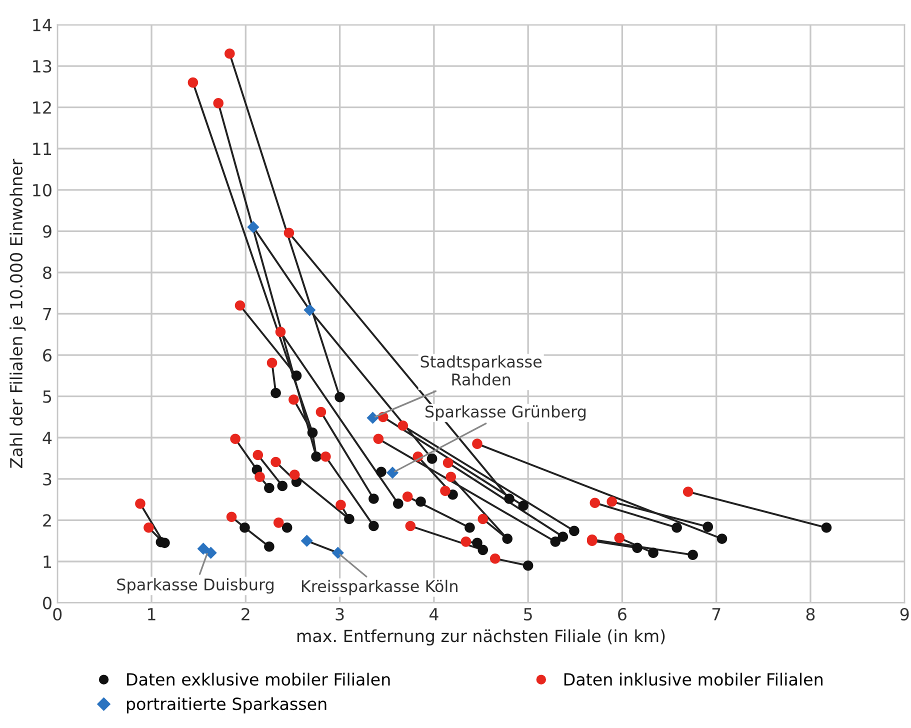  What do you see at coordinates (195, 586) in the screenshot?
I see `annotation: Sparkasse Duisburg` at bounding box center [195, 586].